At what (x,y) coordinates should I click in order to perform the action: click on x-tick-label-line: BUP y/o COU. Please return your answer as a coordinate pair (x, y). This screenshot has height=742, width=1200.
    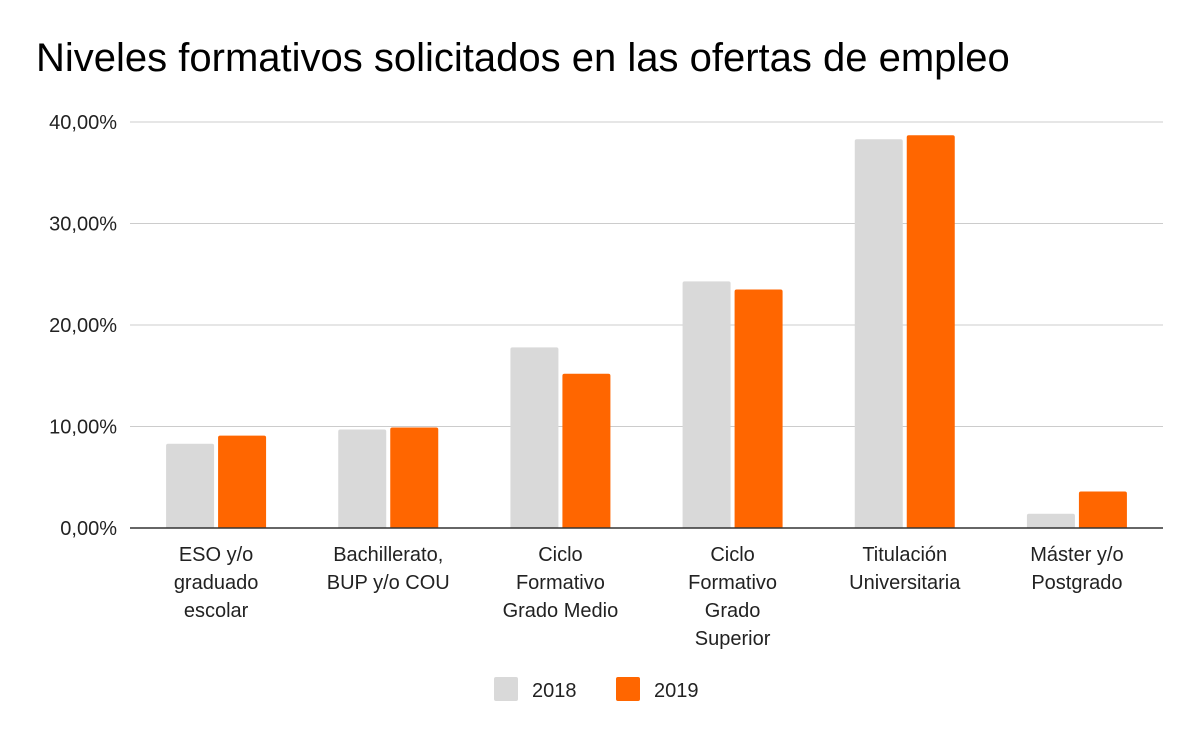
    Looking at the image, I should click on (388, 583).